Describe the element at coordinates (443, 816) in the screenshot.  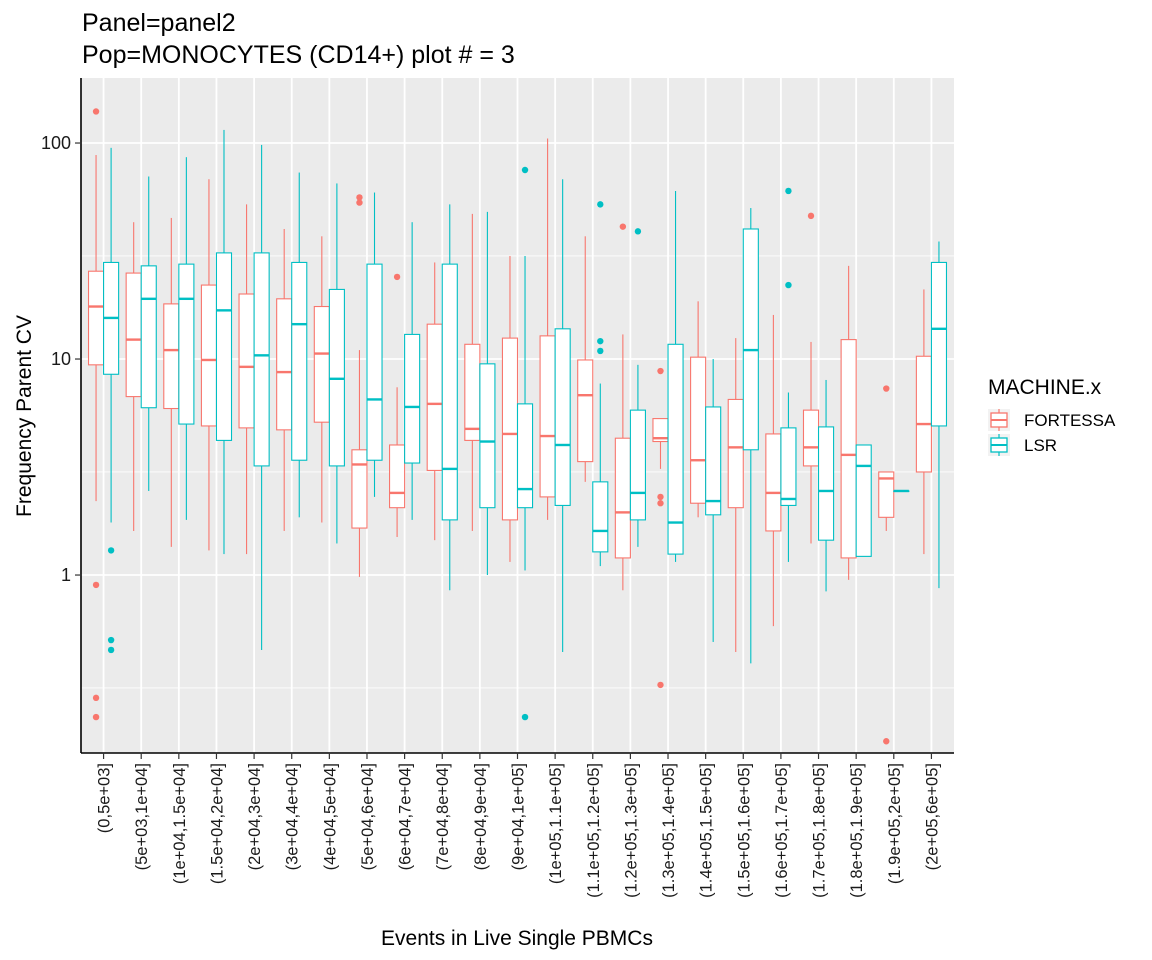
I see `x-tick-label: (7e+04,8e+04]` at that location.